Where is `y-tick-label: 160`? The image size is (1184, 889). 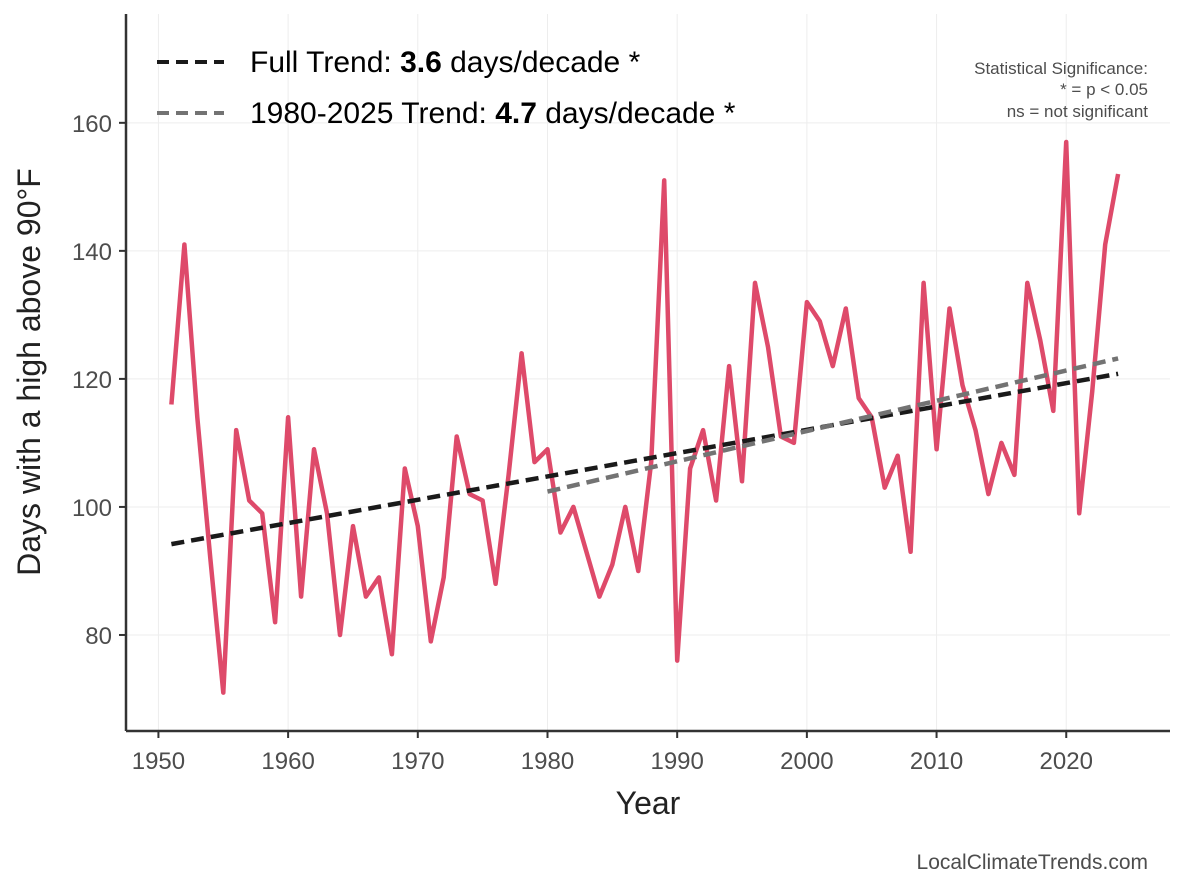 y-tick-label: 160 is located at coordinates (92, 124).